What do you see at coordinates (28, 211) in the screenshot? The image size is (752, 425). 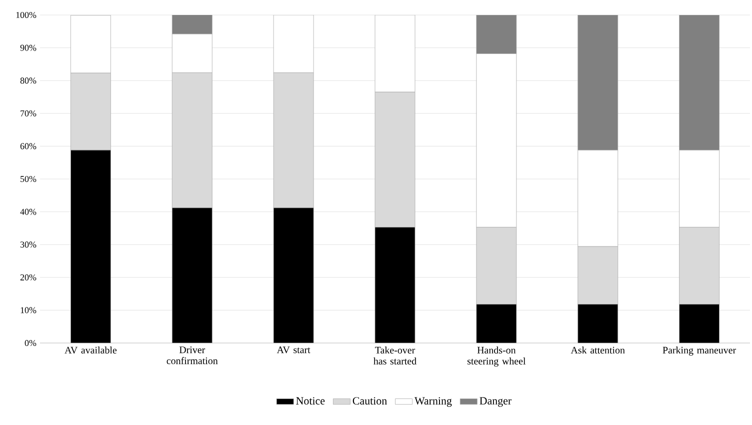 I see `y-tick-label: 40%` at bounding box center [28, 211].